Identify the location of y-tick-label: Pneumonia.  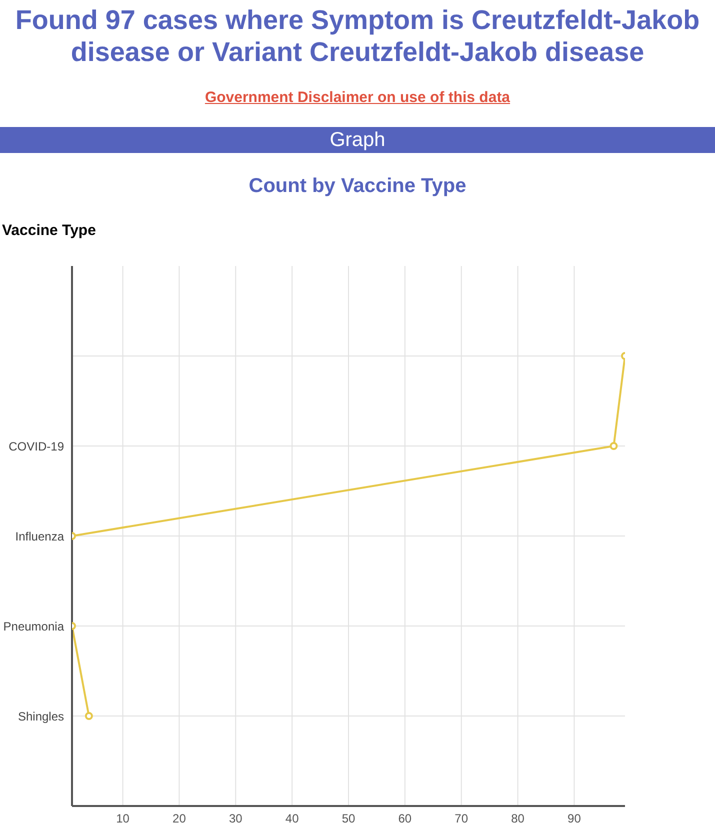
(33, 626).